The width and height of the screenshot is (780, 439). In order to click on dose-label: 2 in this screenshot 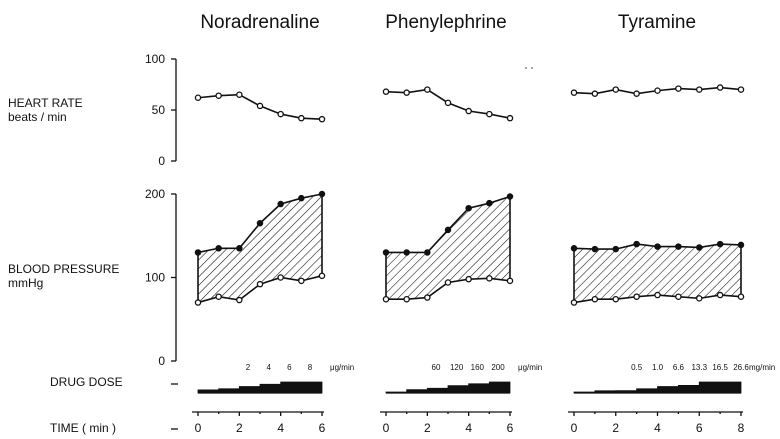, I will do `click(248, 367)`.